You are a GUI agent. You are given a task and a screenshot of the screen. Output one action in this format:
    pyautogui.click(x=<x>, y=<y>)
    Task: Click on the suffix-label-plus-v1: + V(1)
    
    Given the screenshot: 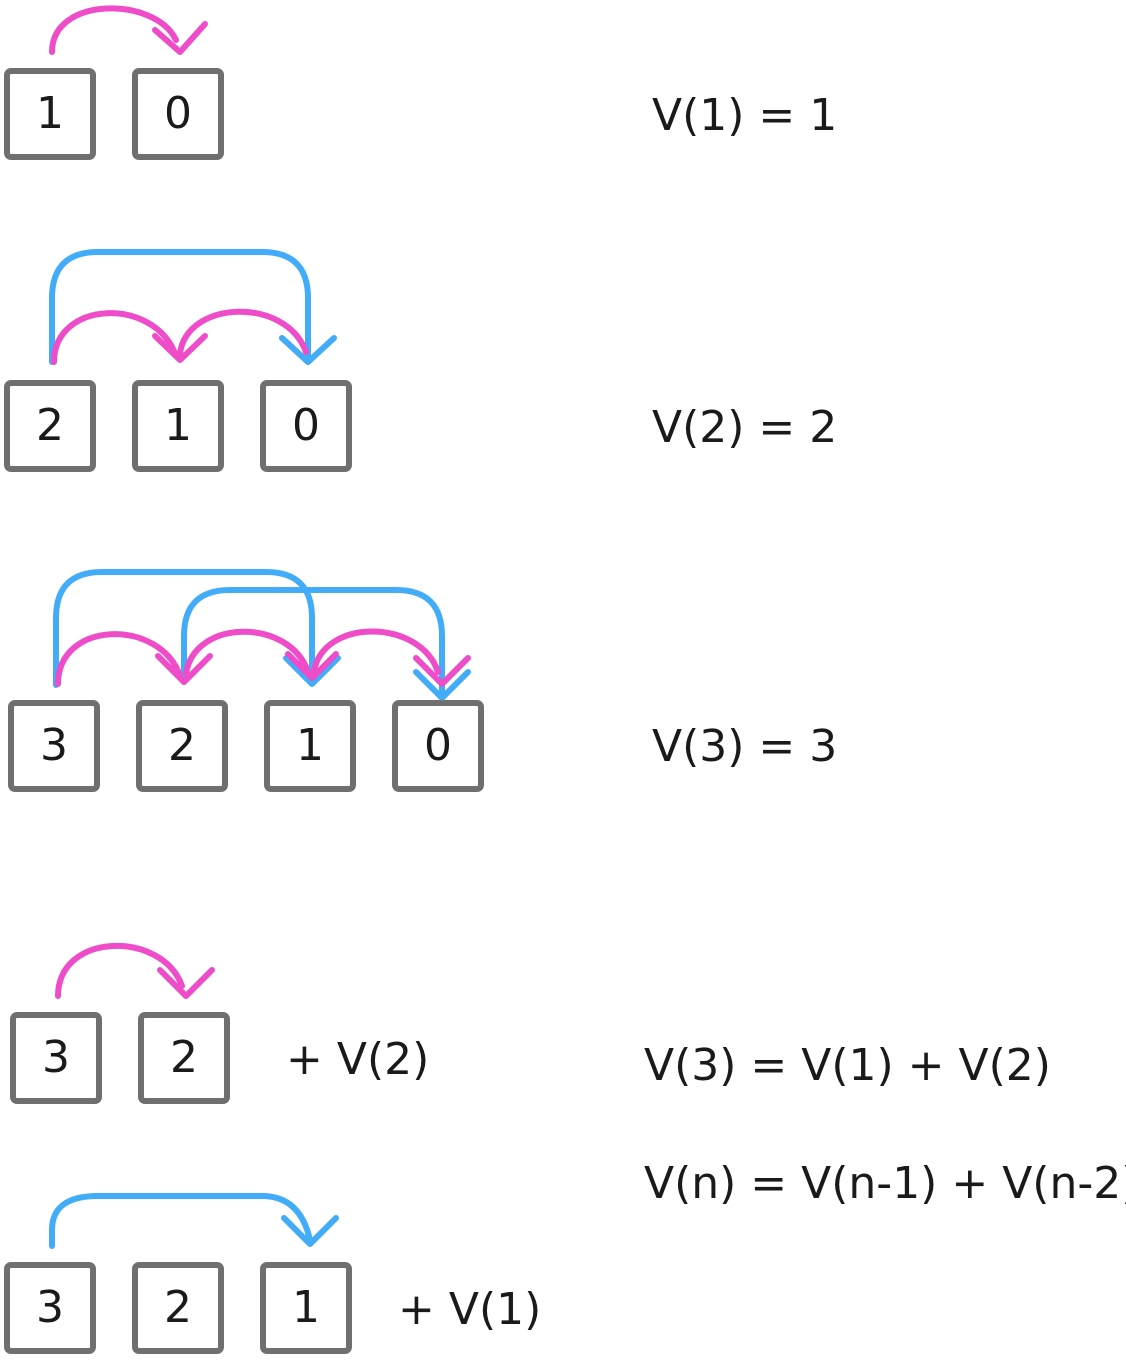 What is the action you would take?
    pyautogui.click(x=470, y=1309)
    